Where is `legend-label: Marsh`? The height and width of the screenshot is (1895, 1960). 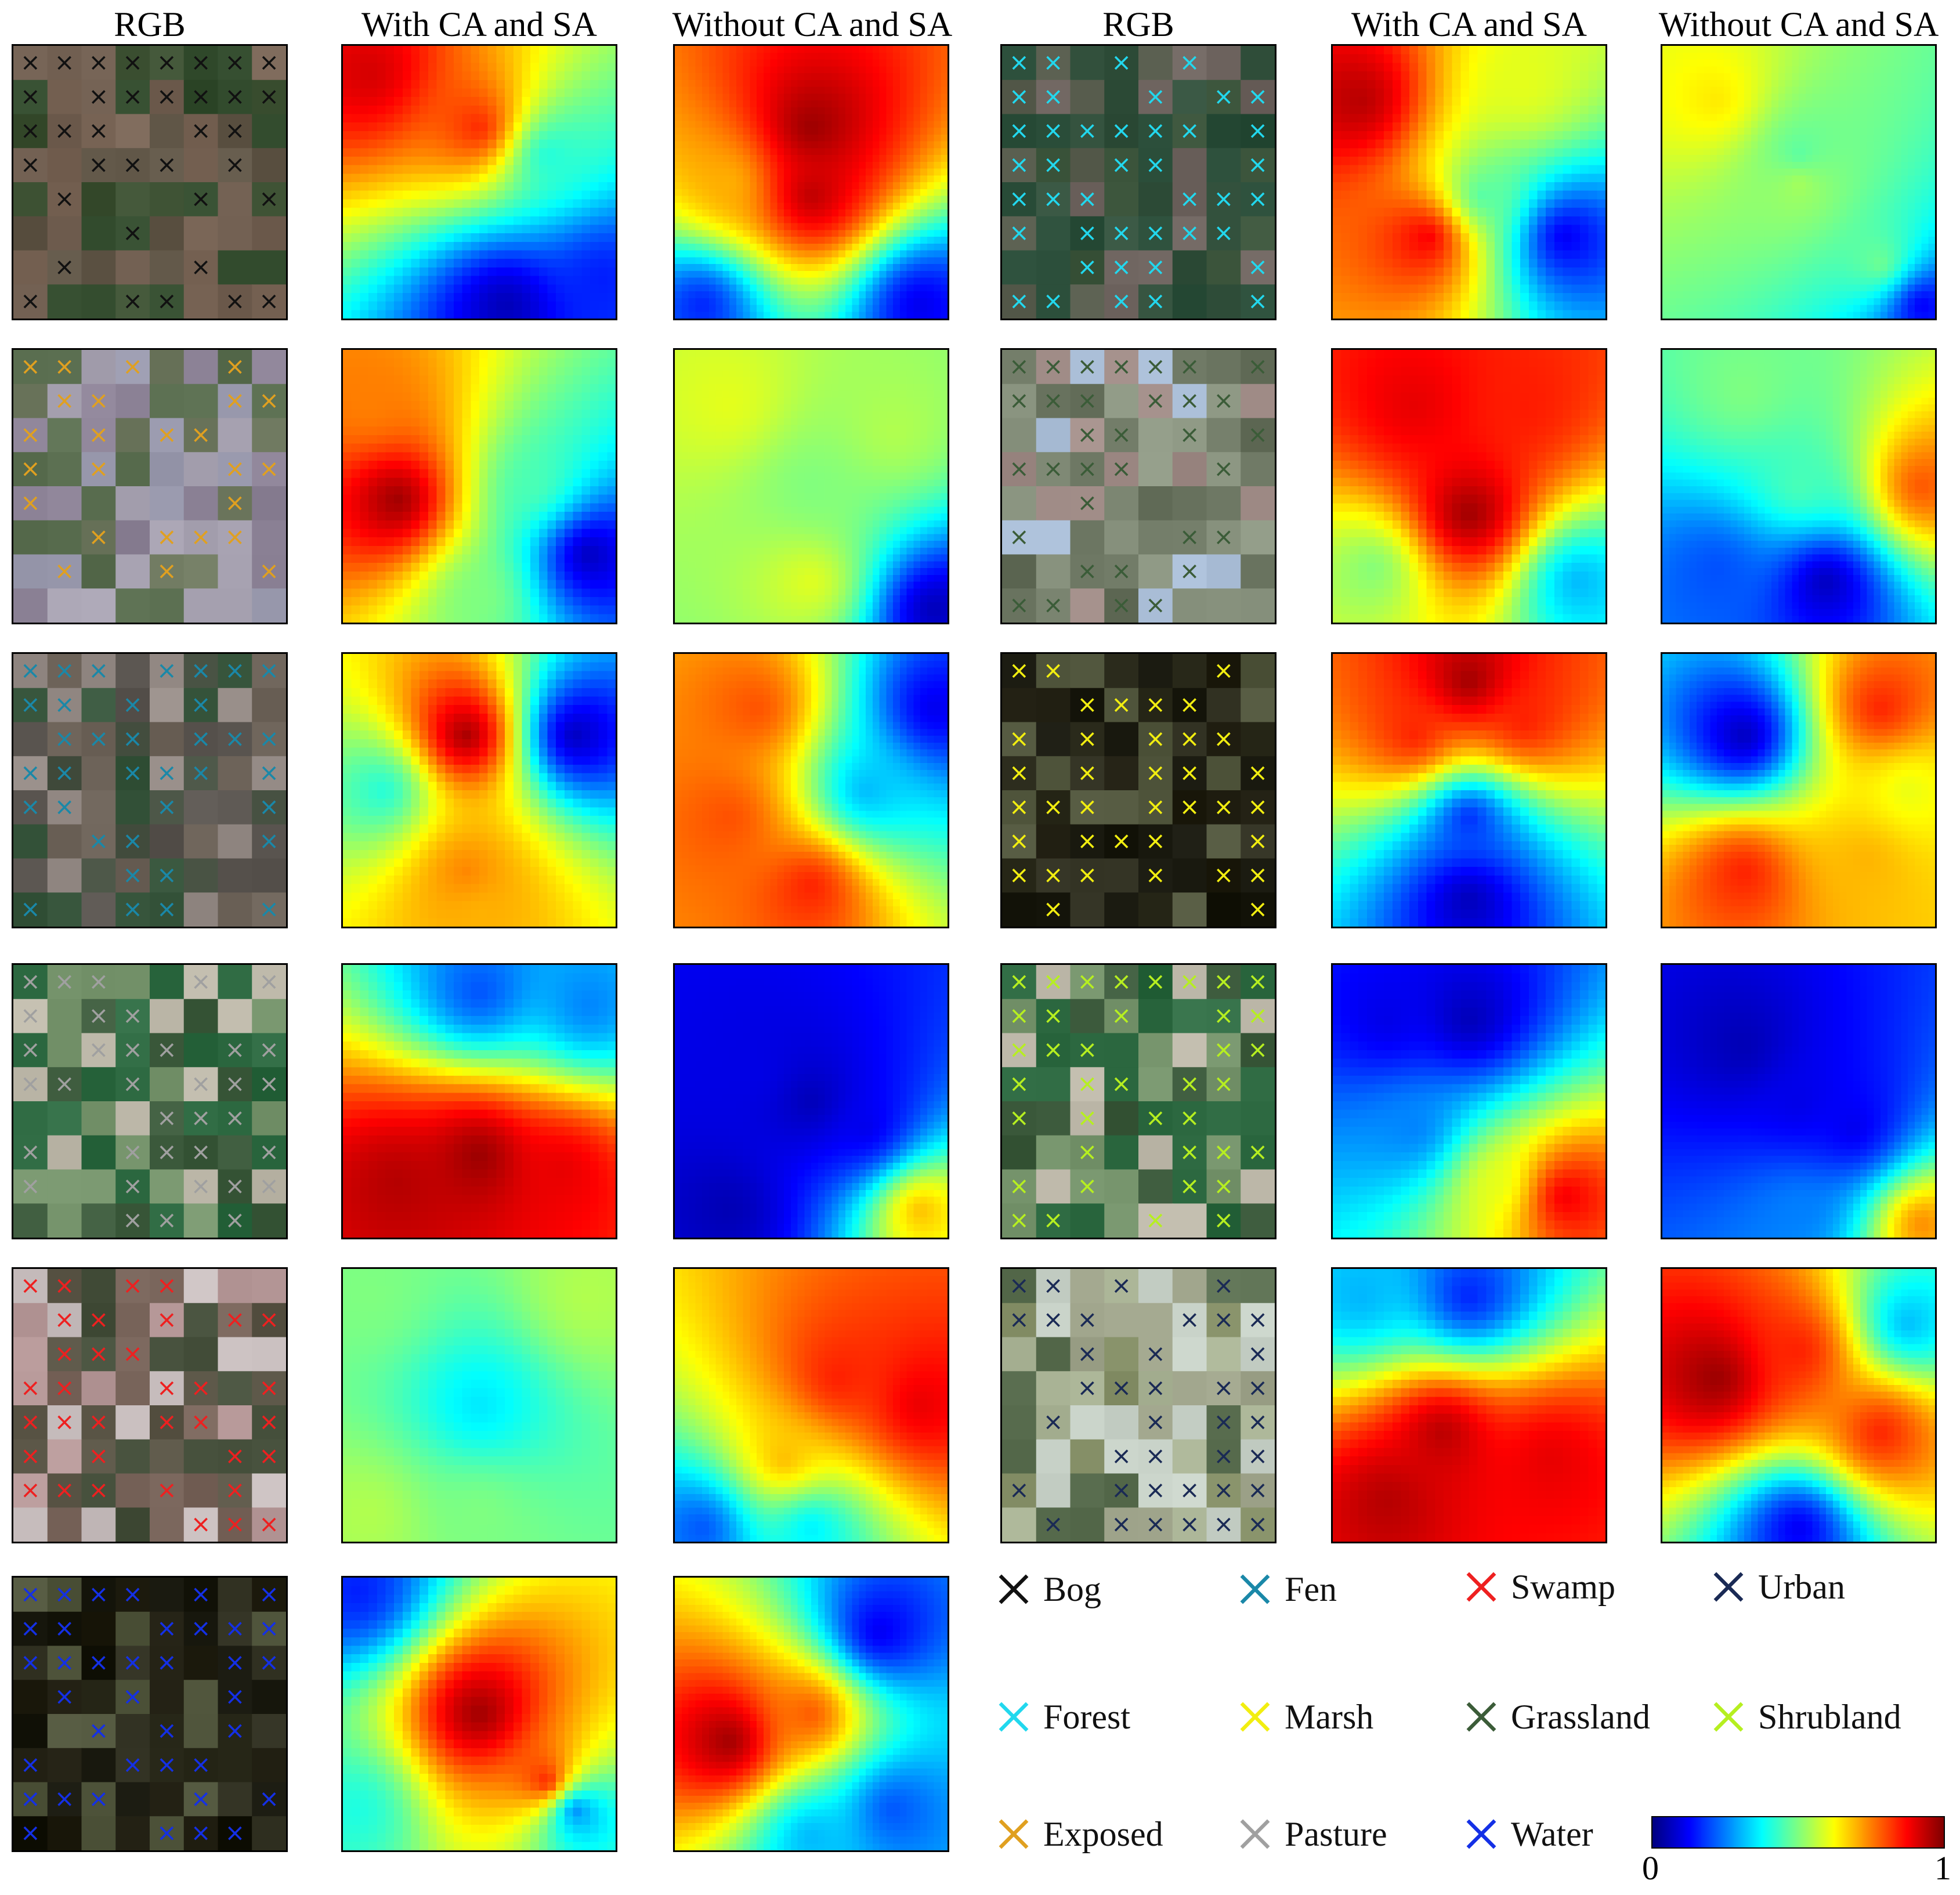 legend-label: Marsh is located at coordinates (1329, 1717).